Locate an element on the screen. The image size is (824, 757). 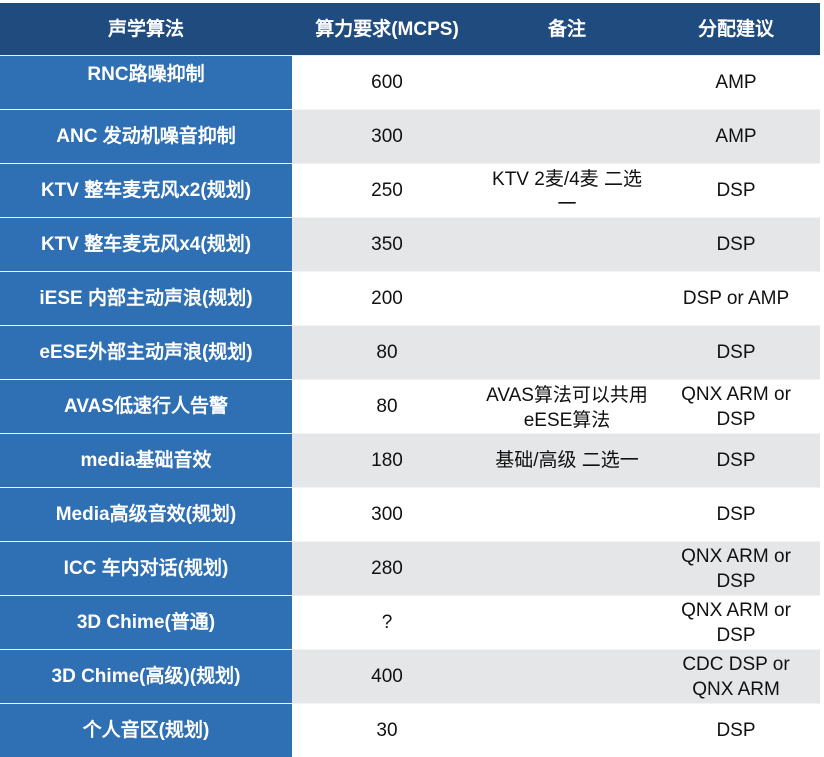
algorithm-cell: ANC 发动机噪音抑制 is located at coordinates (146, 136).